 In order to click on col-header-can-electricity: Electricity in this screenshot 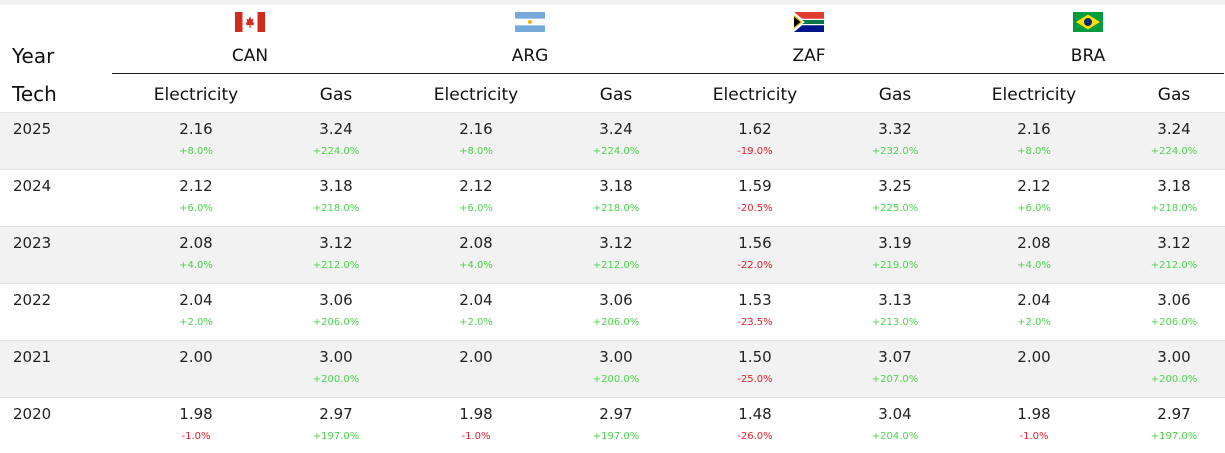, I will do `click(196, 95)`.